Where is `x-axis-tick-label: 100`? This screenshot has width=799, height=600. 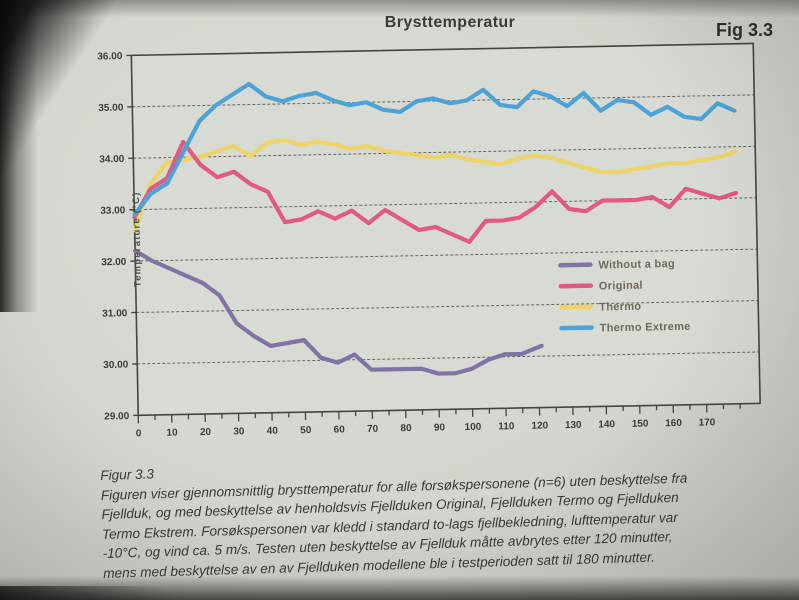 x-axis-tick-label: 100 is located at coordinates (472, 427).